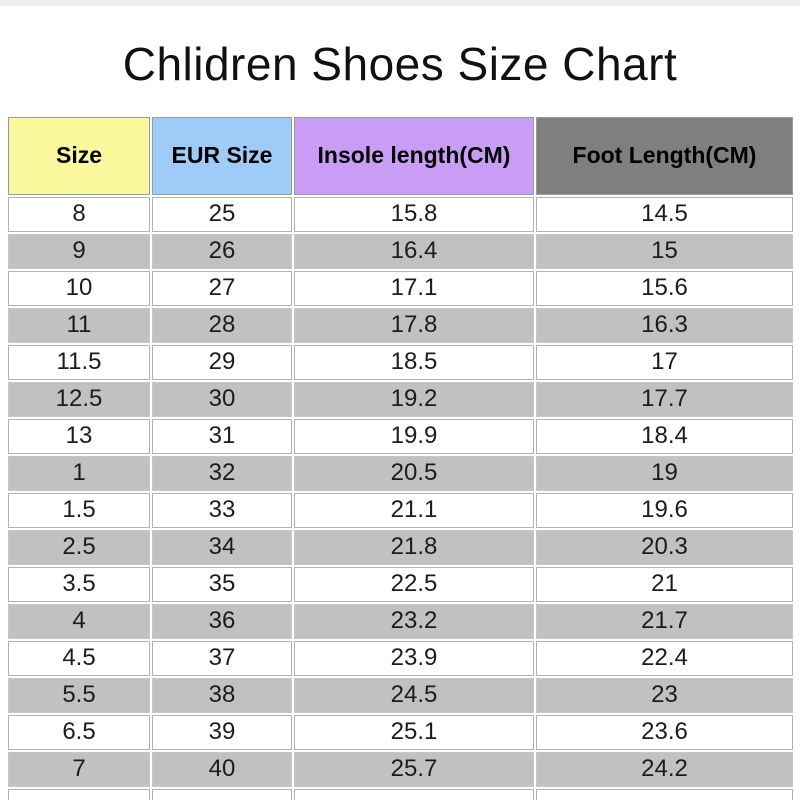  What do you see at coordinates (664, 658) in the screenshot?
I see `cell-foot-length: 22.4` at bounding box center [664, 658].